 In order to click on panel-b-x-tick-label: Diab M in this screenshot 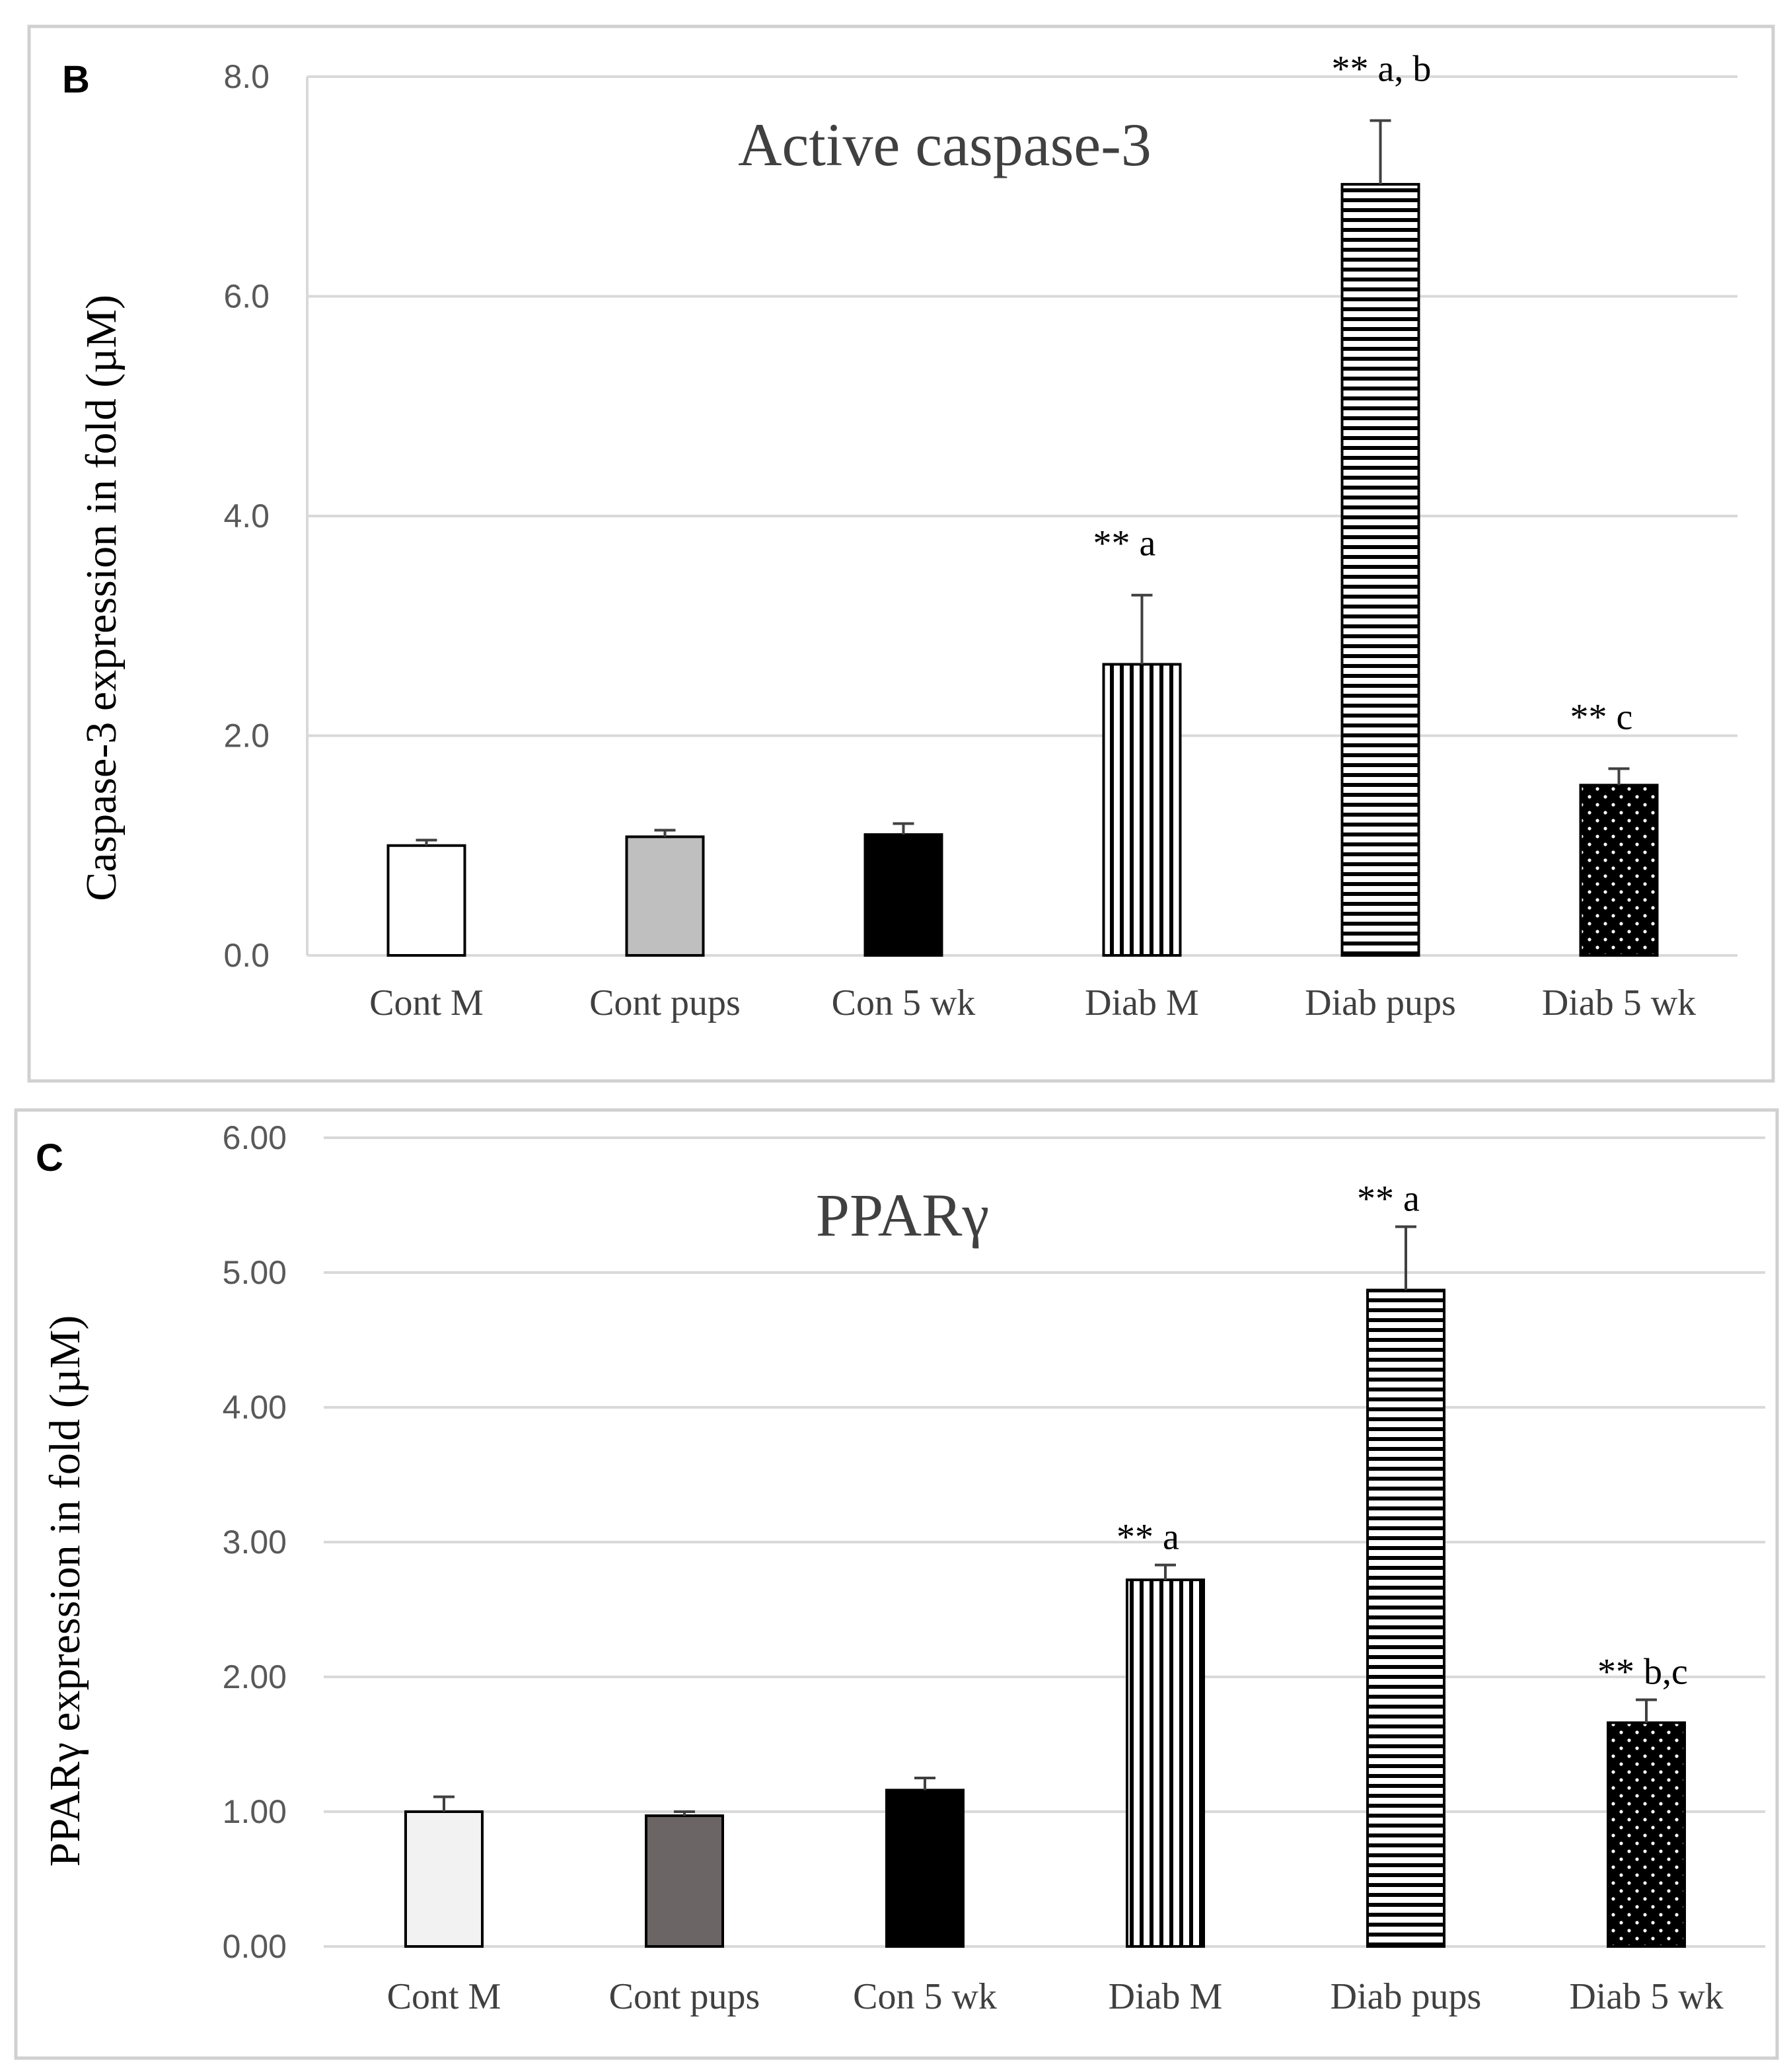, I will do `click(1142, 1002)`.